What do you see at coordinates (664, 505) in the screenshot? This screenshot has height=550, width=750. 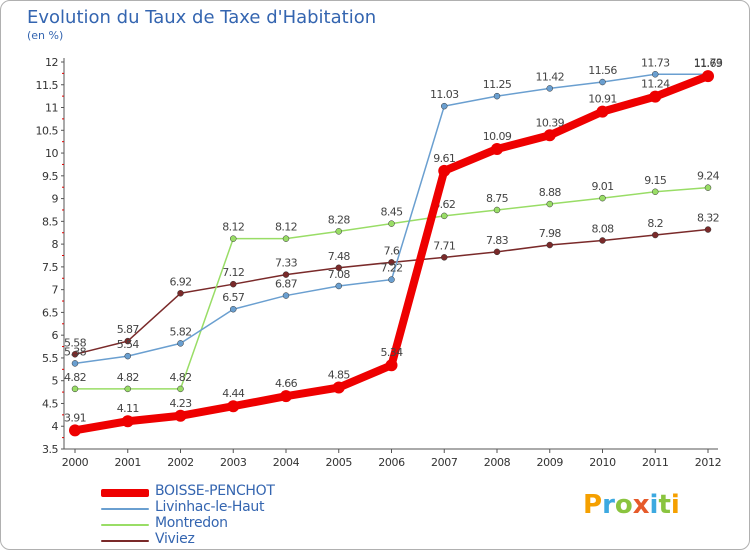 I see `logo-letter: t` at bounding box center [664, 505].